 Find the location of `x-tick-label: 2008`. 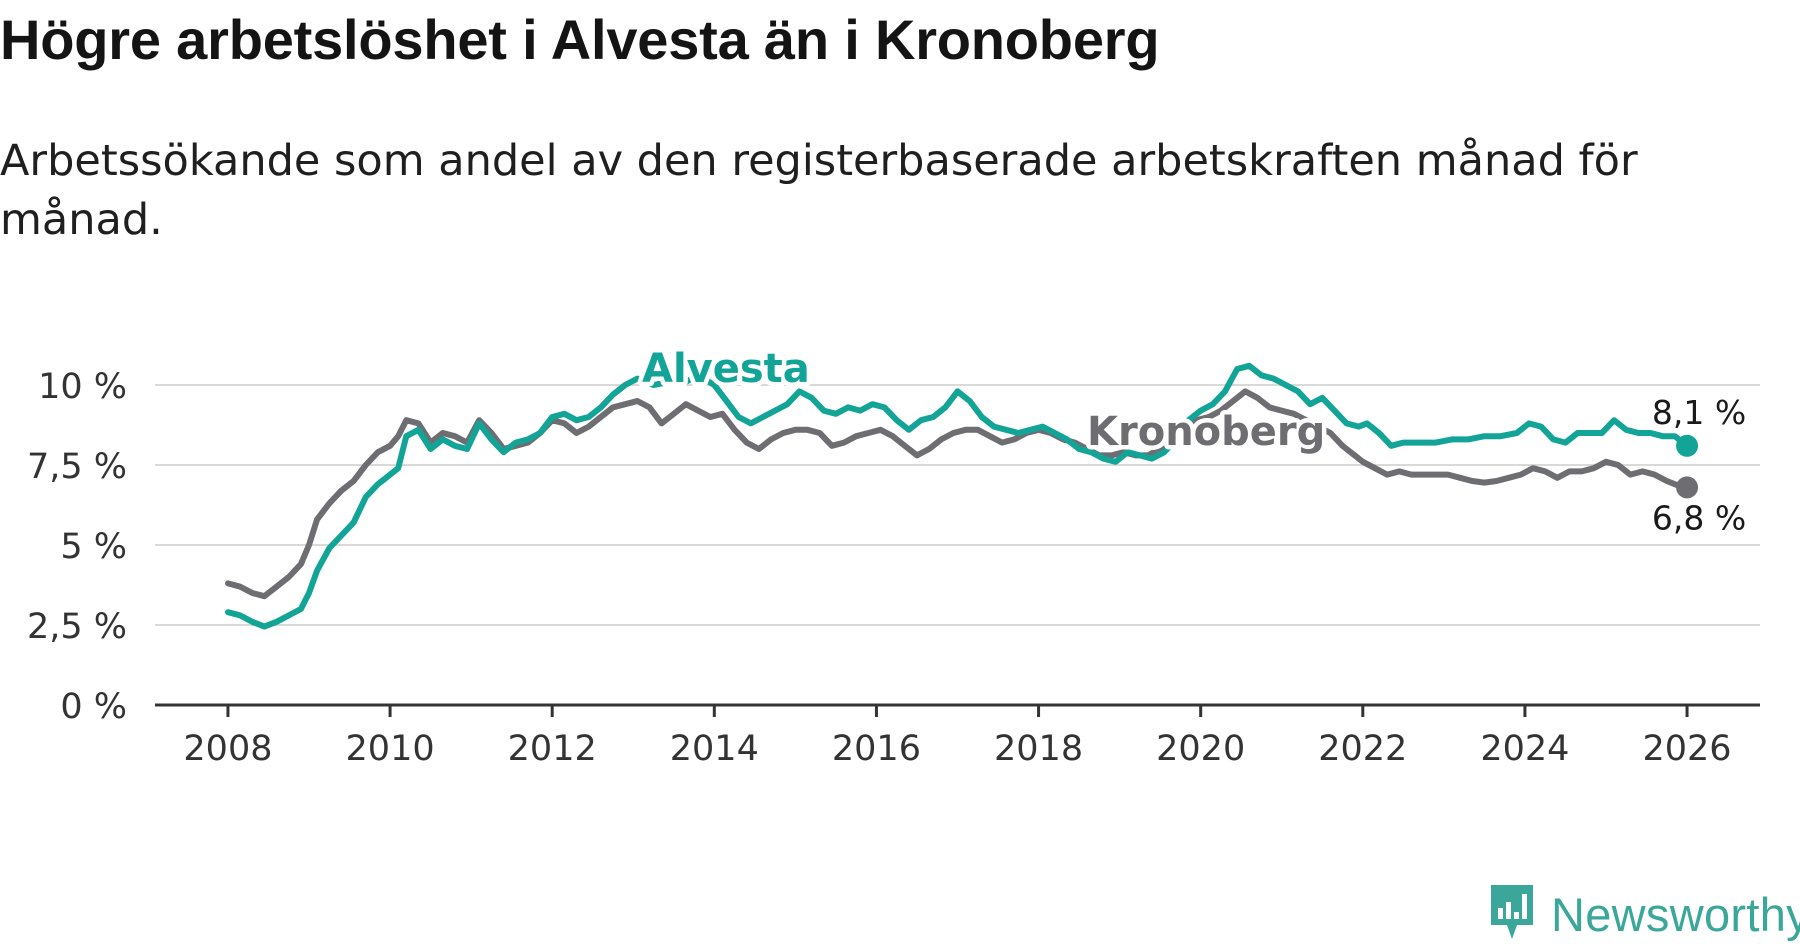

x-tick-label: 2008 is located at coordinates (227, 749).